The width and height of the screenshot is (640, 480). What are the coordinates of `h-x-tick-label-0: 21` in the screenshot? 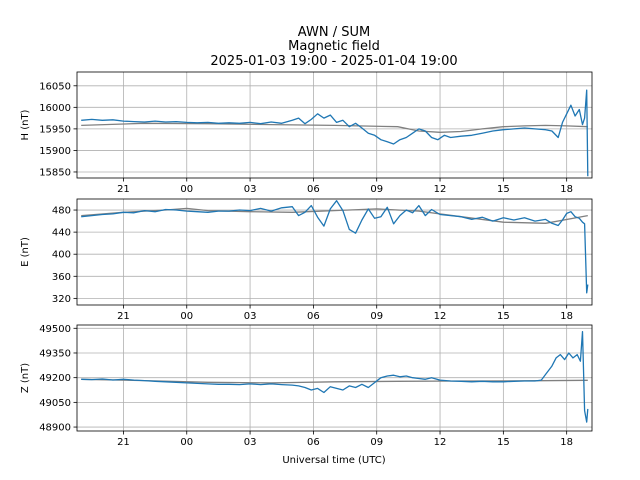 It's located at (123, 189).